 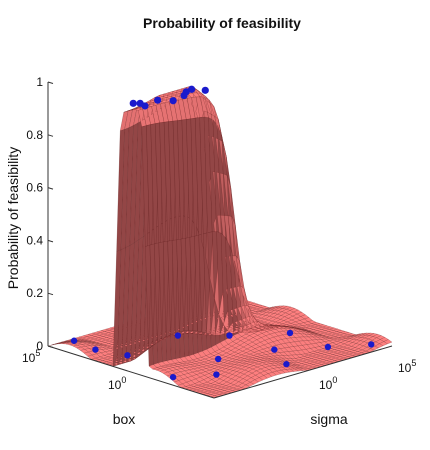 What do you see at coordinates (31, 356) in the screenshot?
I see `x-tick-label: 10⁵` at bounding box center [31, 356].